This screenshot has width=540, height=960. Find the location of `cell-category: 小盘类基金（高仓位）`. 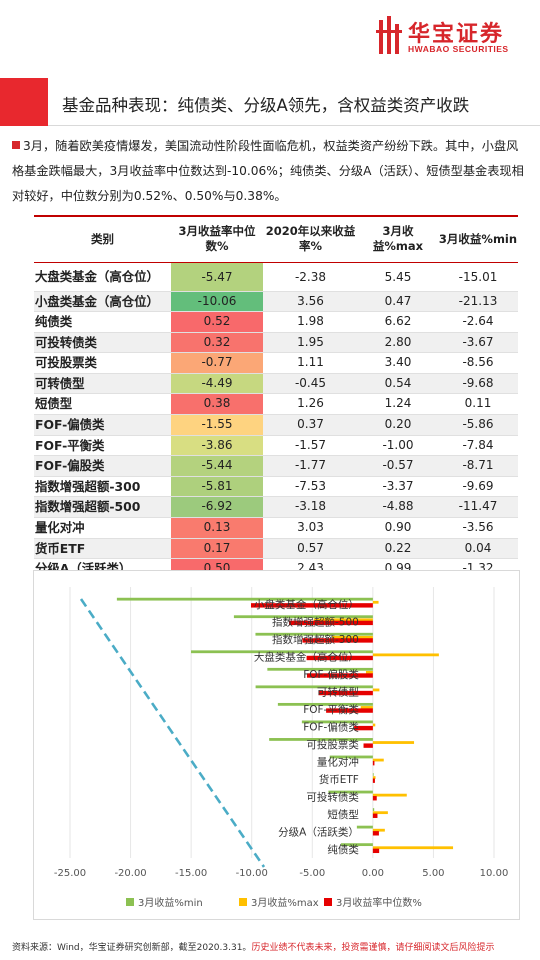

cell-category: 小盘类基金（高仓位） is located at coordinates (102, 301).